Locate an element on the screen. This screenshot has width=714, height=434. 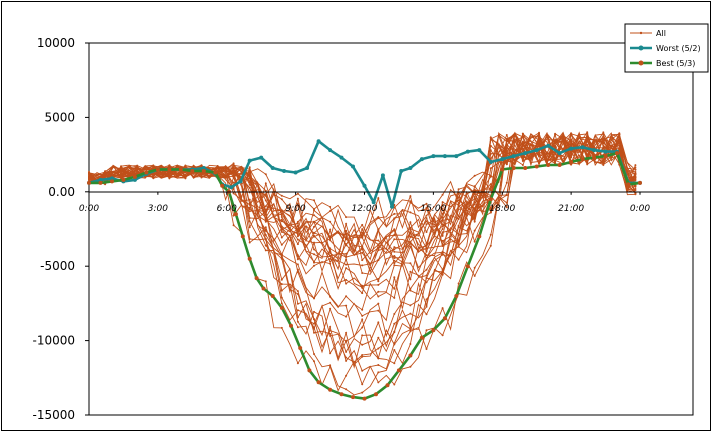
y-tick-label: -10000 is located at coordinates (53, 341).